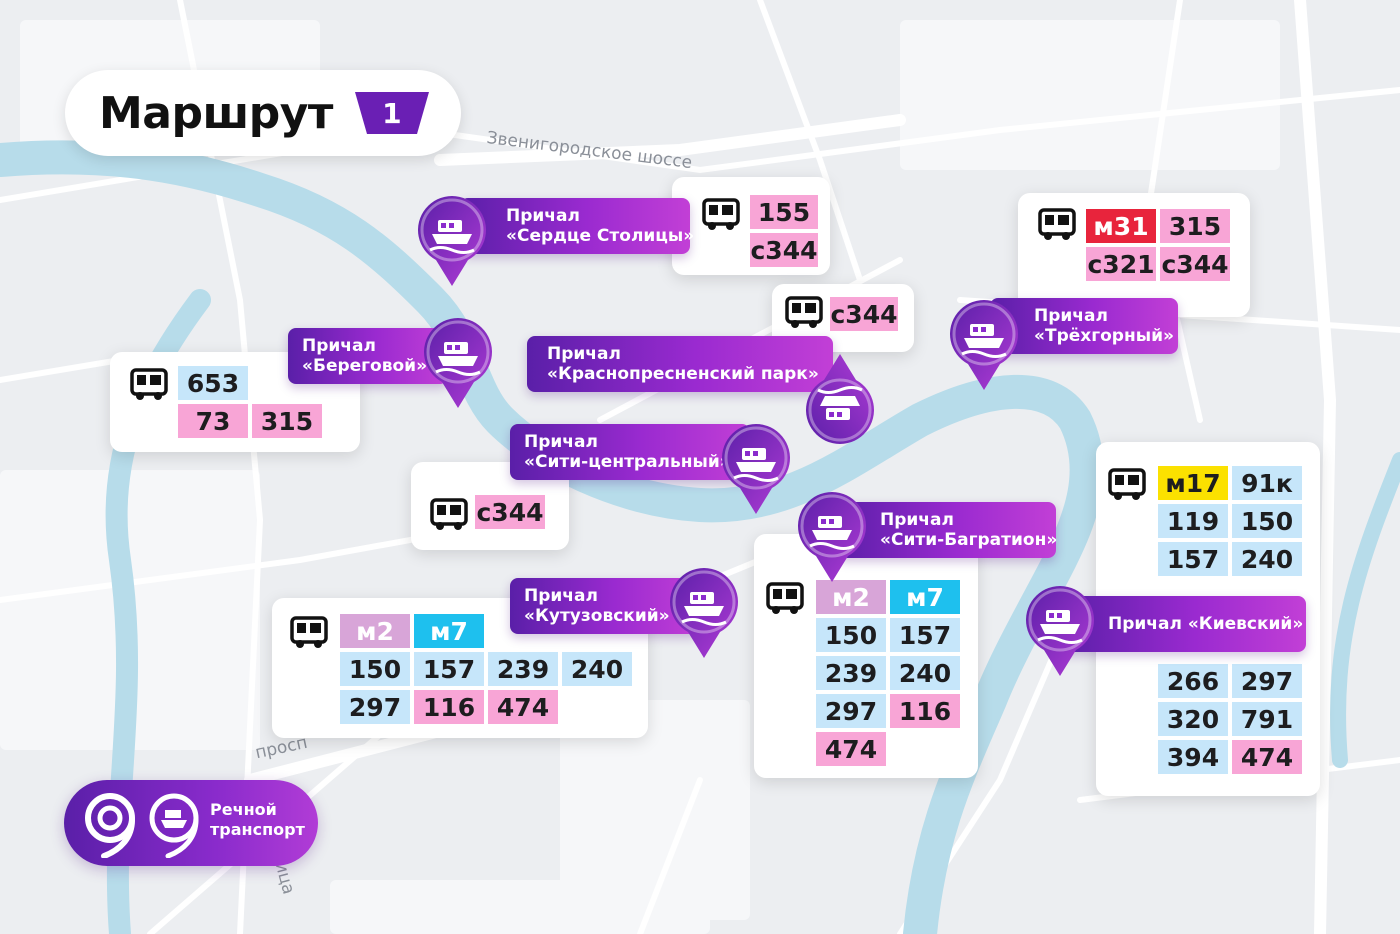 The width and height of the screenshot is (1400, 934). I want to click on pier-label-siti-bagration: Причал «Сити-Багратион», so click(947, 530).